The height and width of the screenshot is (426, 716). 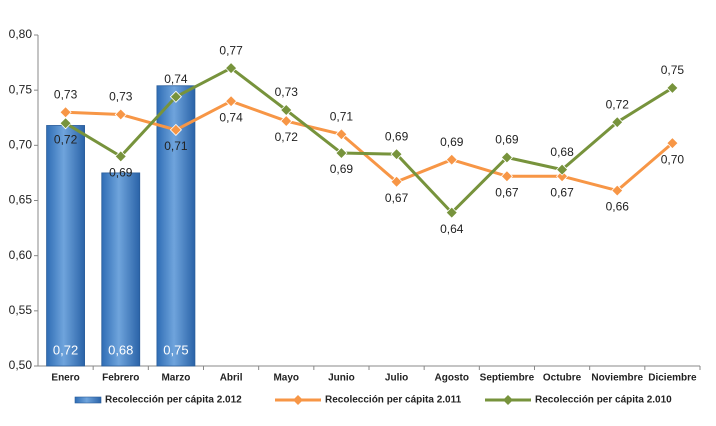 I want to click on bar-value-label: 0,68, so click(x=120, y=349).